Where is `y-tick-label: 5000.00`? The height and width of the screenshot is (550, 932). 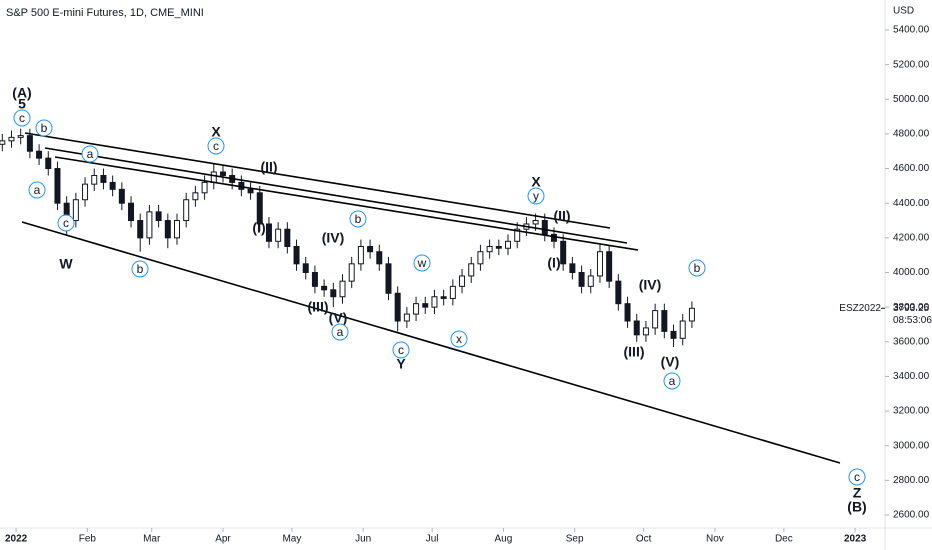
y-tick-label: 5000.00 is located at coordinates (911, 99).